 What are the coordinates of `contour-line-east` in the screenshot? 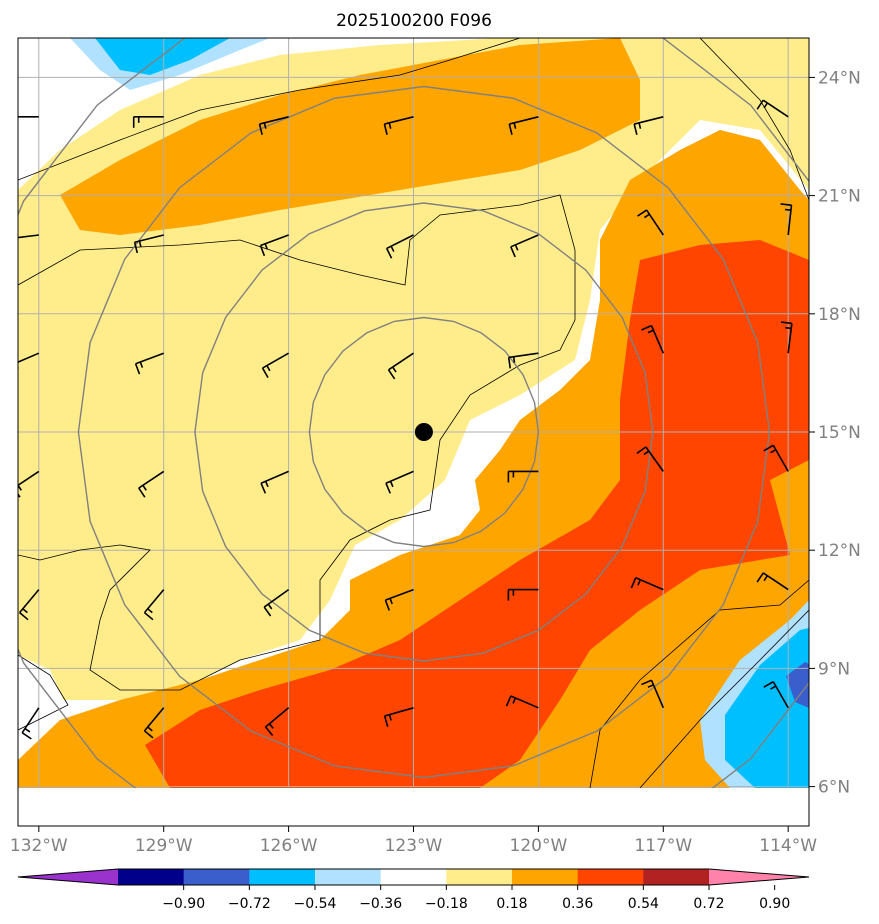 It's located at (754, 119).